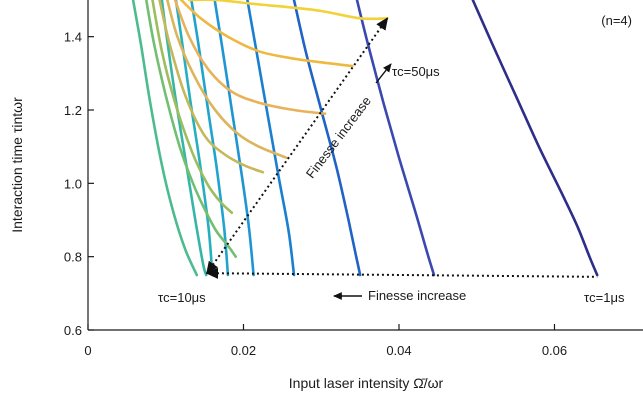 The image size is (643, 401). What do you see at coordinates (17, 165) in the screenshot?
I see `y-axis-label: Interaction time τintωr` at bounding box center [17, 165].